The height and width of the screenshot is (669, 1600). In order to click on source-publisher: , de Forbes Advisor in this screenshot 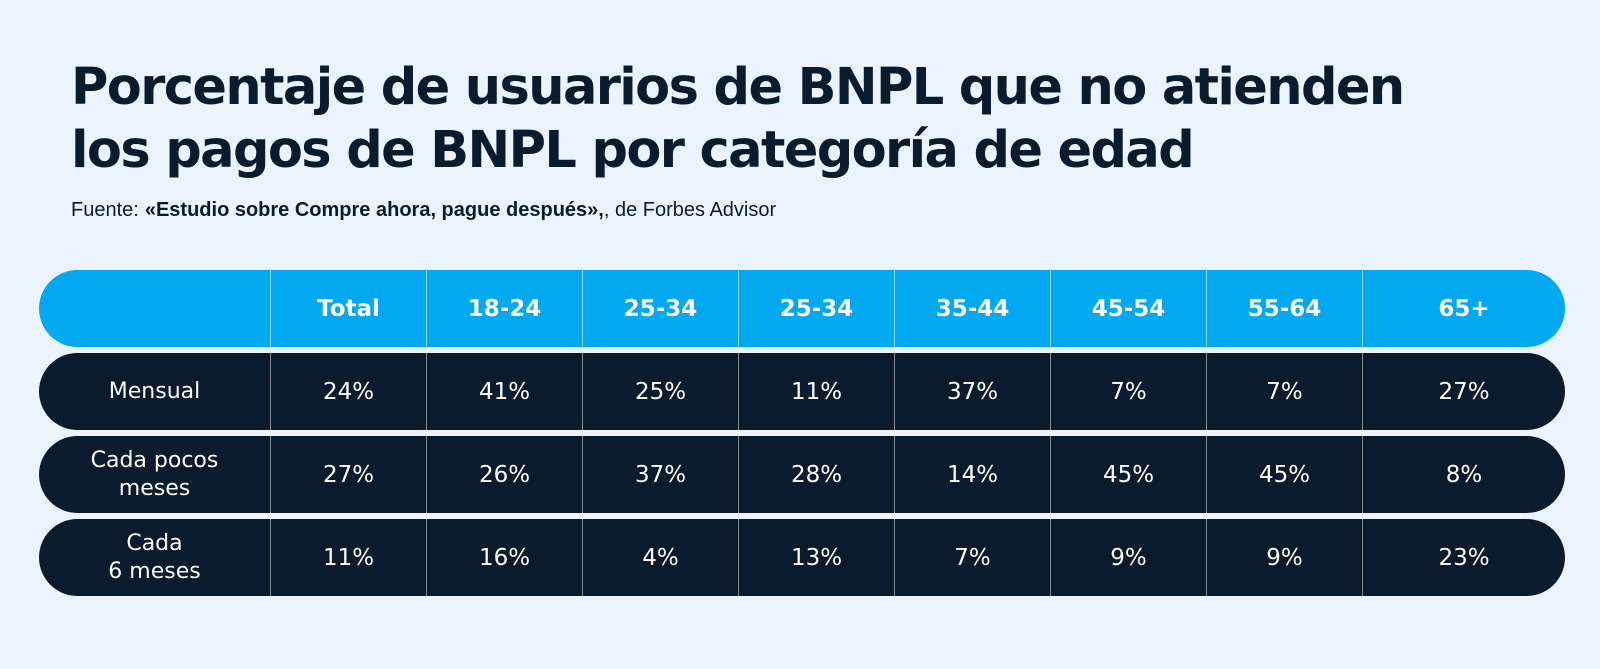, I will do `click(690, 210)`.